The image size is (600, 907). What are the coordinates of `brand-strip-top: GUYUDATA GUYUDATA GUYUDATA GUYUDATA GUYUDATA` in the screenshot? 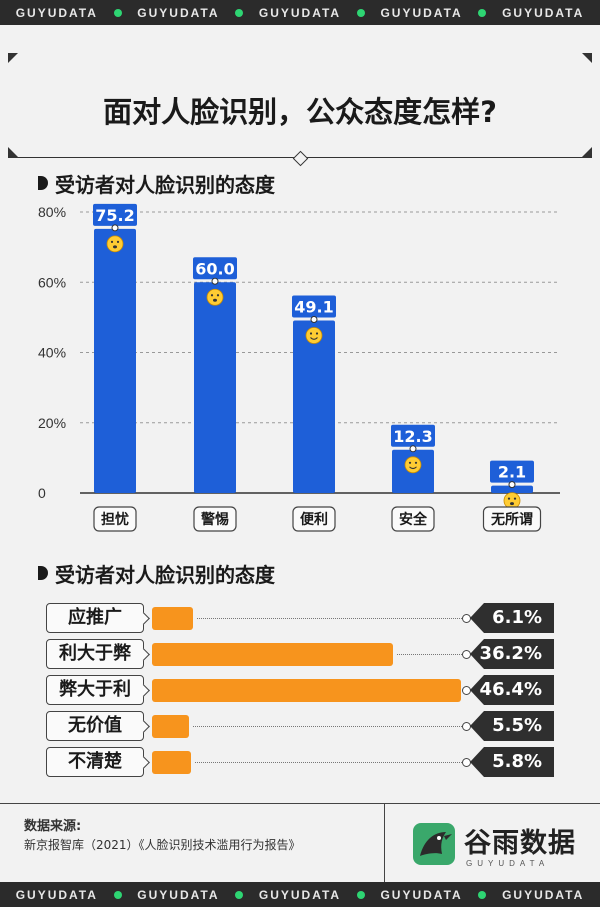 It's located at (300, 12).